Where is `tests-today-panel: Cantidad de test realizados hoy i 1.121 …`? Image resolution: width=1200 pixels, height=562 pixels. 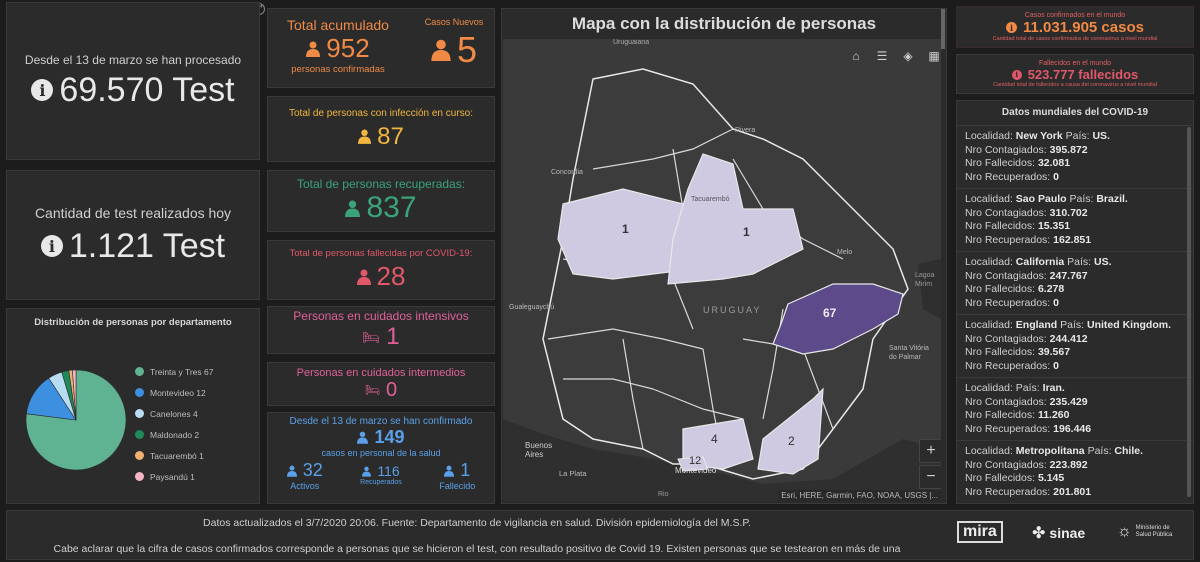 tests-today-panel: Cantidad de test realizados hoy i 1.121 … is located at coordinates (133, 235).